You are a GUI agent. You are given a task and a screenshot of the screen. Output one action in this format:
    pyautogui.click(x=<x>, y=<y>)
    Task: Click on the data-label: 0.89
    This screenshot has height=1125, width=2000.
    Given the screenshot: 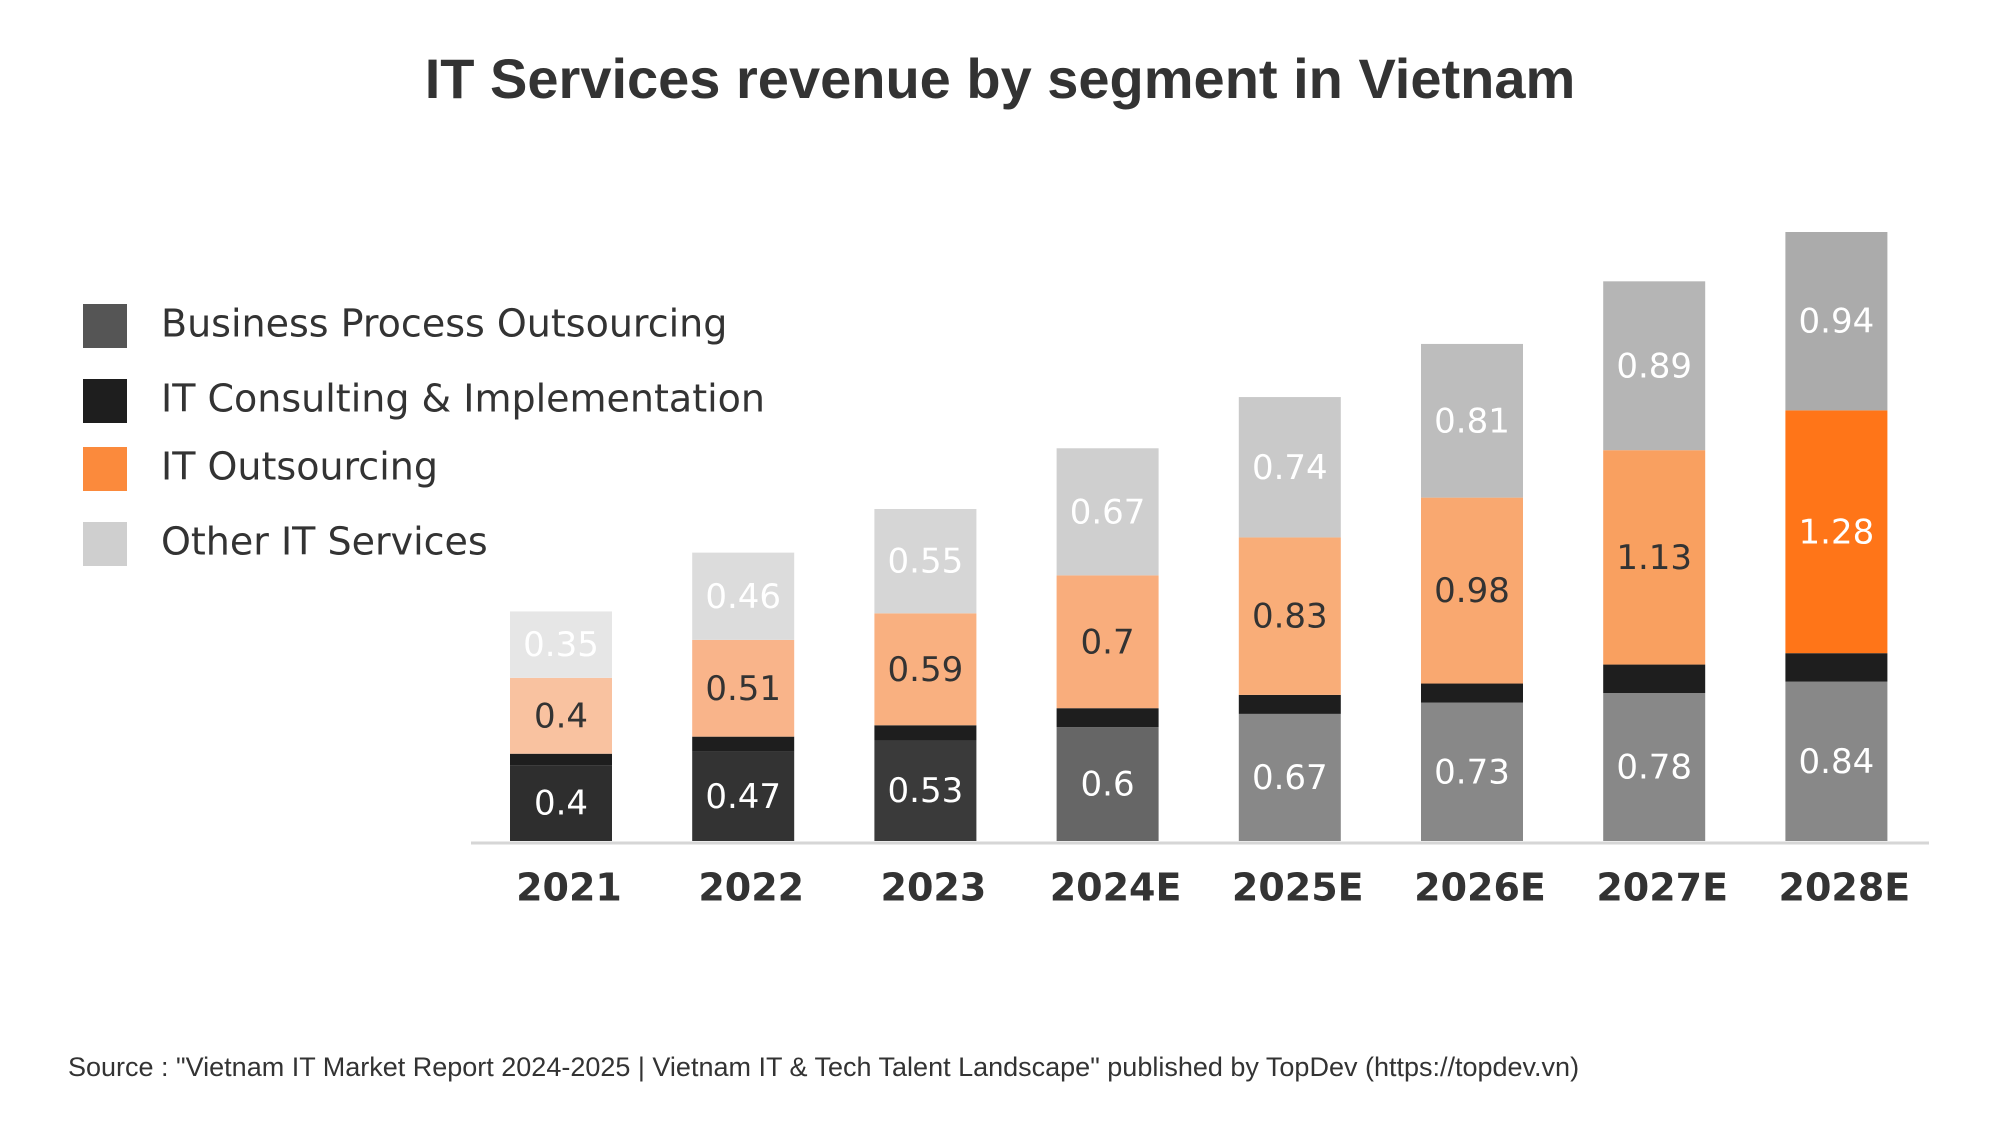 What is the action you would take?
    pyautogui.click(x=1654, y=366)
    